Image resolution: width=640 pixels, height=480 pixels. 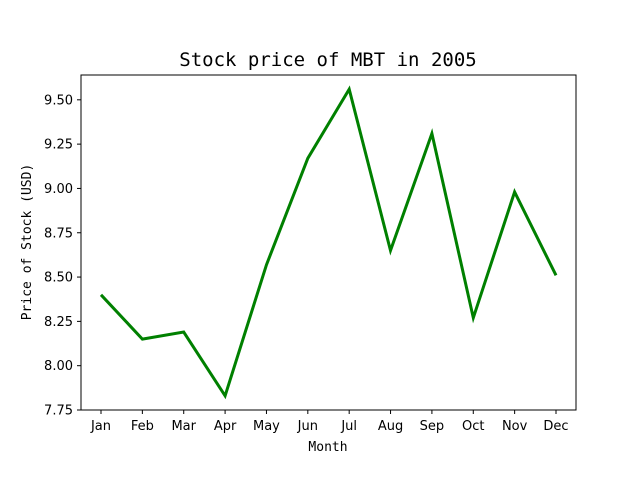 What do you see at coordinates (142, 426) in the screenshot?
I see `x-tick-label: Feb` at bounding box center [142, 426].